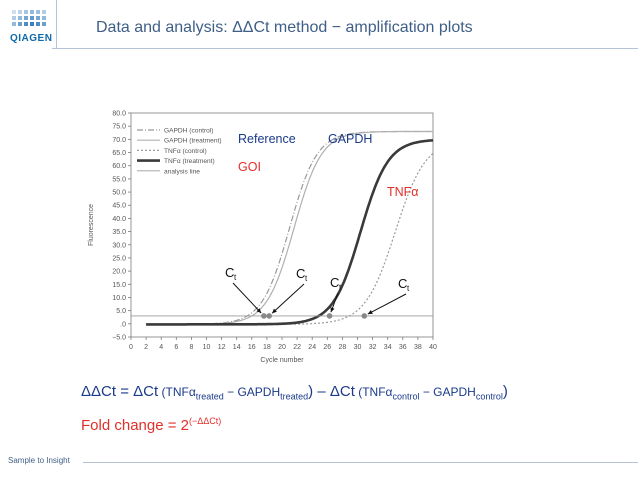  What do you see at coordinates (135, 425) in the screenshot?
I see `fold-change-text: Fold change = 2` at bounding box center [135, 425].